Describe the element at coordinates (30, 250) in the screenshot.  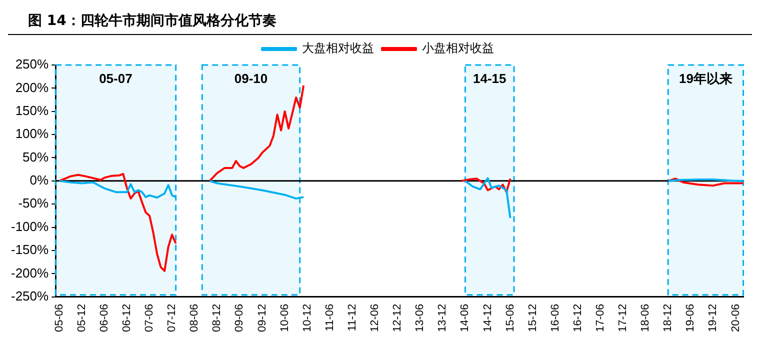
I see `y-tick-label: -150%` at that location.